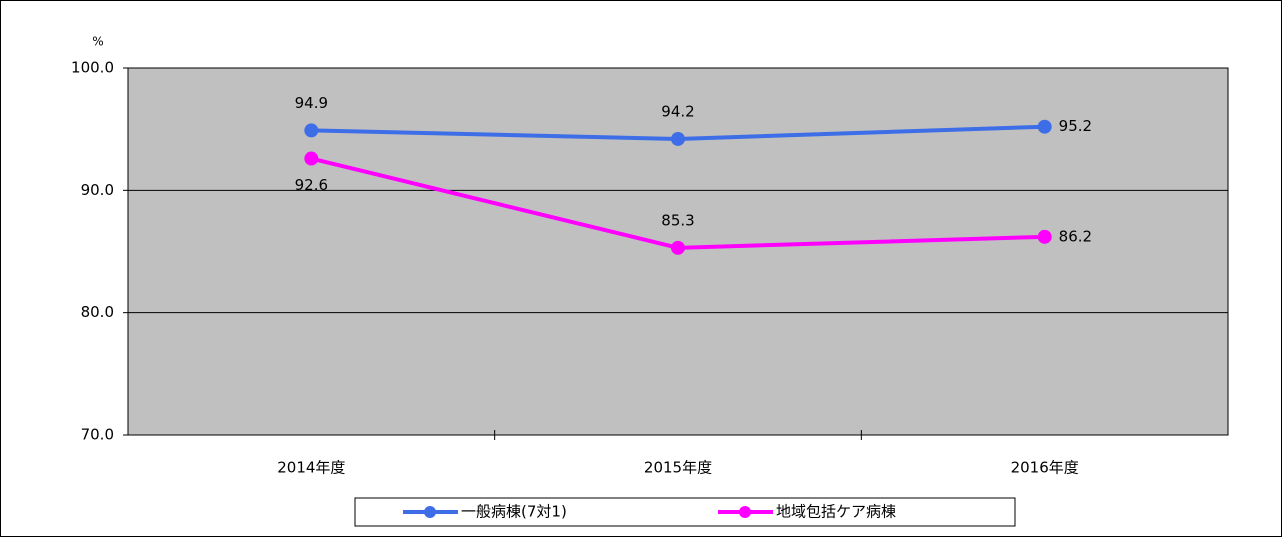  I want to click on x-tick-label: 2016年度, so click(1045, 468).